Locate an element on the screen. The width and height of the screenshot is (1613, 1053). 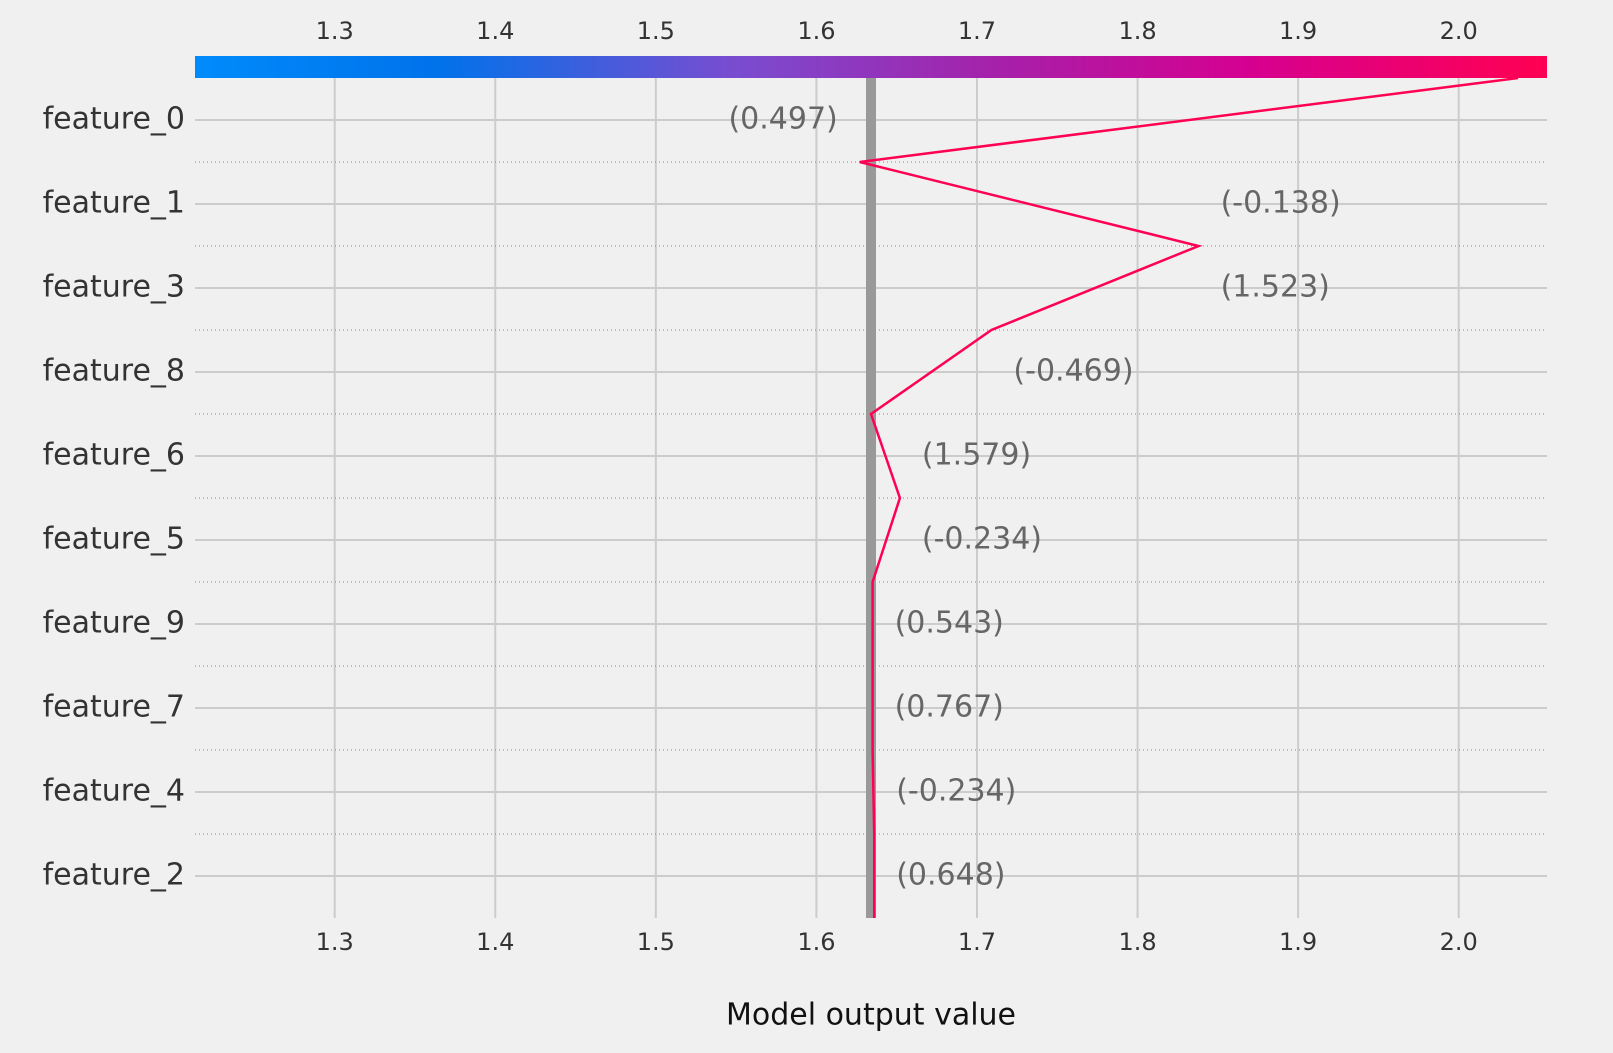
feature-value-label: (0.648) is located at coordinates (950, 875).